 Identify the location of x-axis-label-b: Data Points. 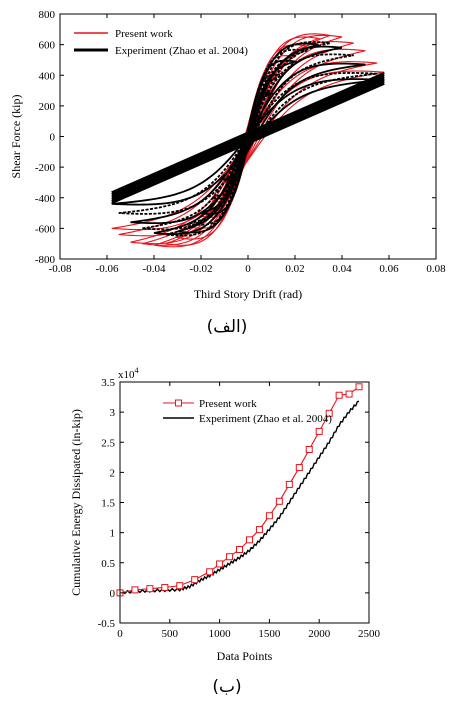
(245, 656).